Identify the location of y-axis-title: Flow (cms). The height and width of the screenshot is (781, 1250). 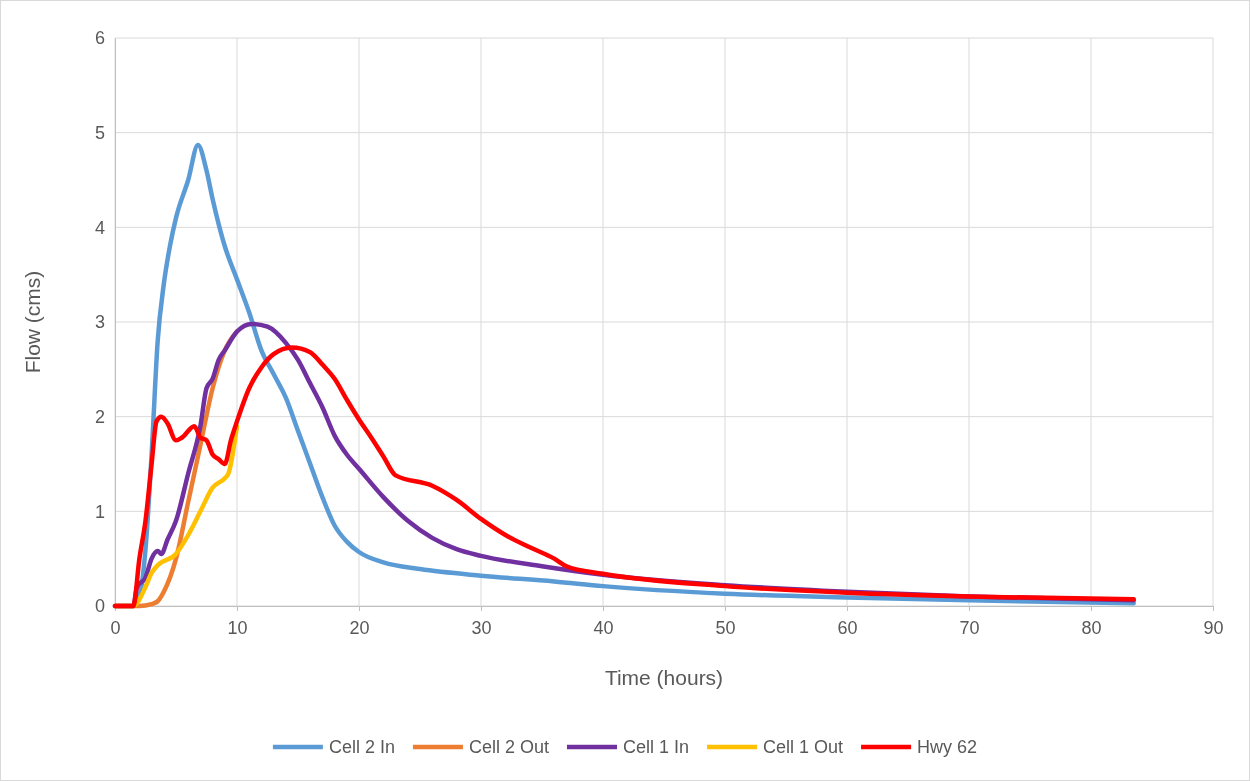
(32, 322).